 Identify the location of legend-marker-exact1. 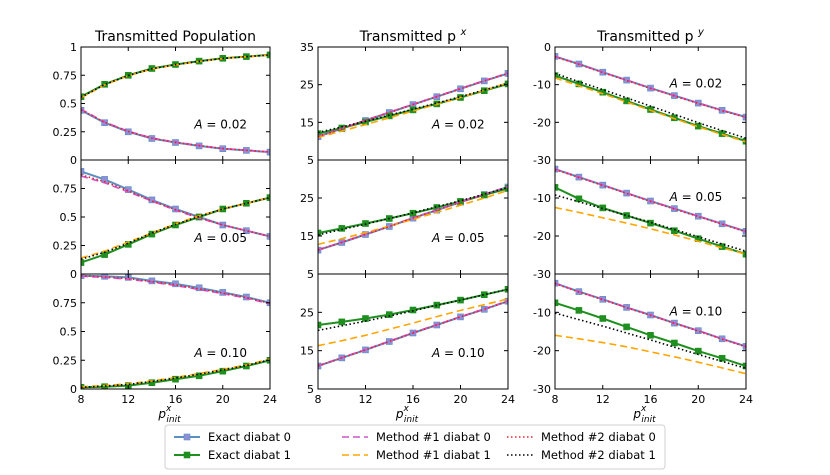
(187, 455).